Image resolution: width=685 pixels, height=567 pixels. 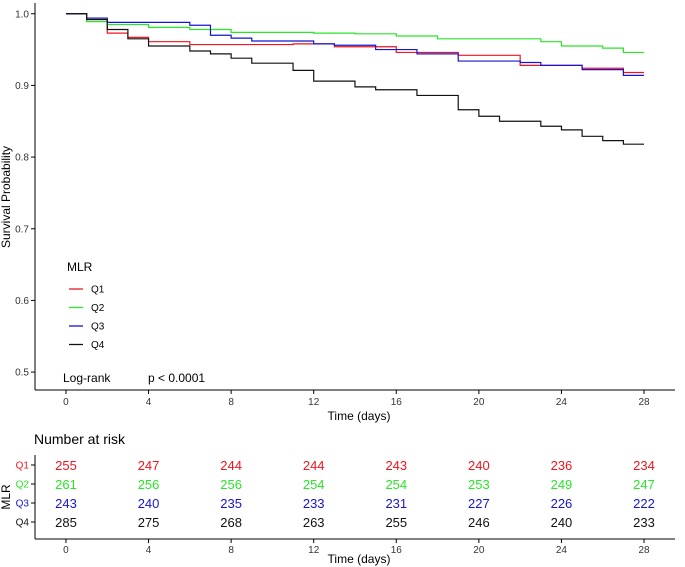 I want to click on x-tick-label: 12, so click(x=314, y=402).